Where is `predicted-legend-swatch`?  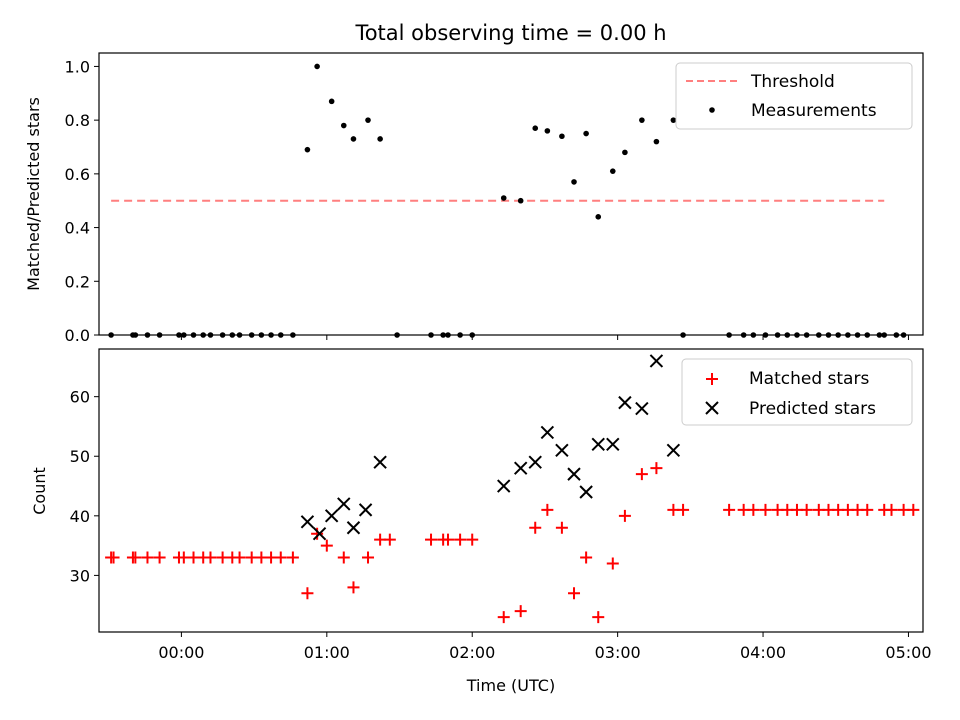 predicted-legend-swatch is located at coordinates (712, 408).